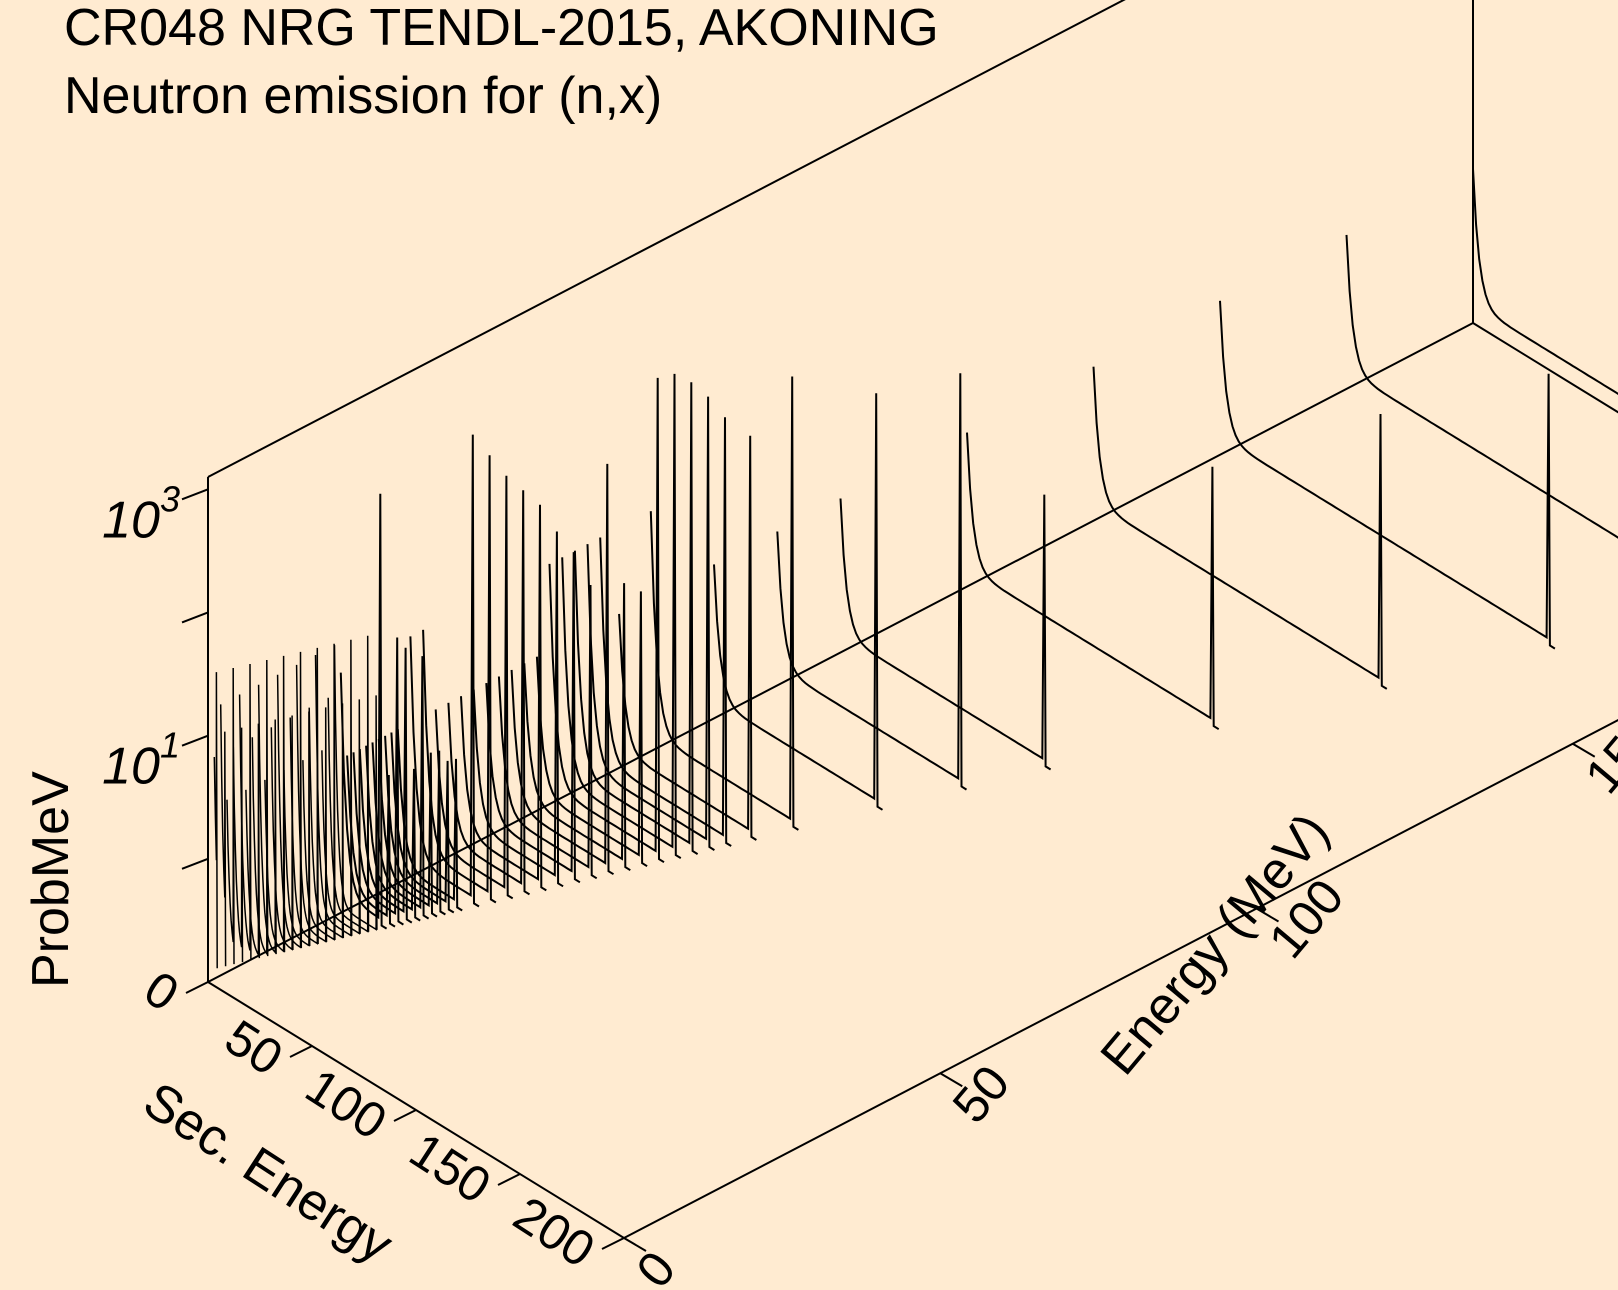  What do you see at coordinates (51, 879) in the screenshot?
I see `z-axis-label: ProbMeV` at bounding box center [51, 879].